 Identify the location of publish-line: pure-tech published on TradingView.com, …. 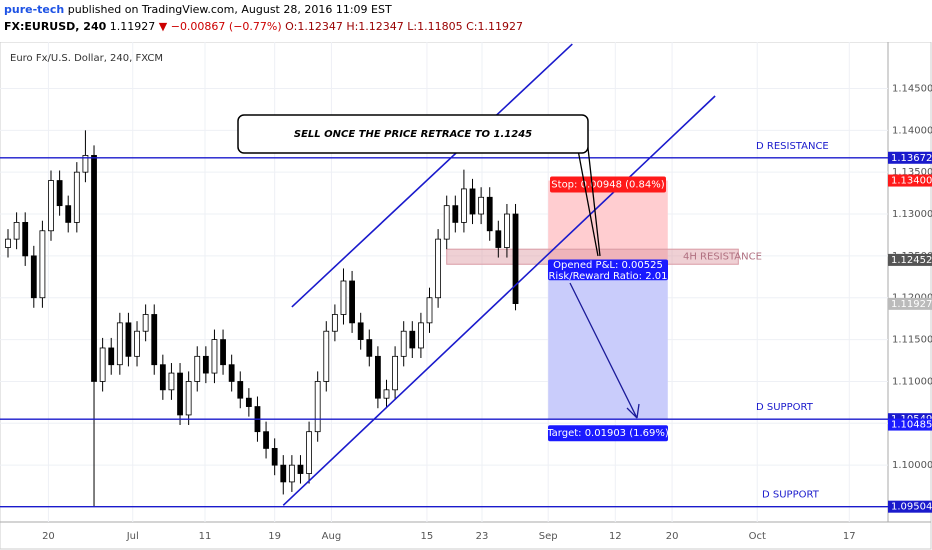
(198, 9).